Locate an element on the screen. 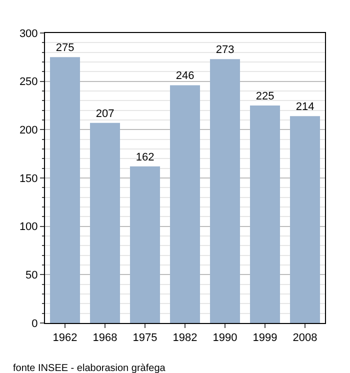  y-tick-label: 200 is located at coordinates (28, 130).